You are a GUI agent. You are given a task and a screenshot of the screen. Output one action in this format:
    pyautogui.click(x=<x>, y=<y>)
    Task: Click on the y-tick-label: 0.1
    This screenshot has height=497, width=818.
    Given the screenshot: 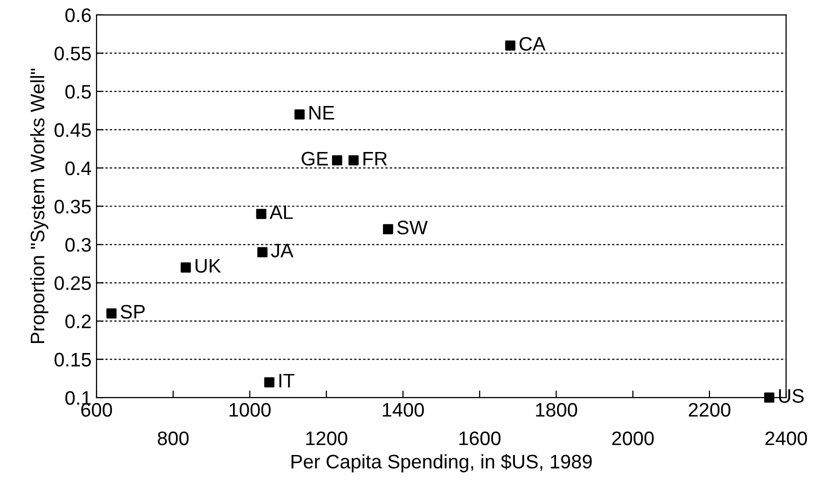 What is the action you would take?
    pyautogui.click(x=78, y=398)
    